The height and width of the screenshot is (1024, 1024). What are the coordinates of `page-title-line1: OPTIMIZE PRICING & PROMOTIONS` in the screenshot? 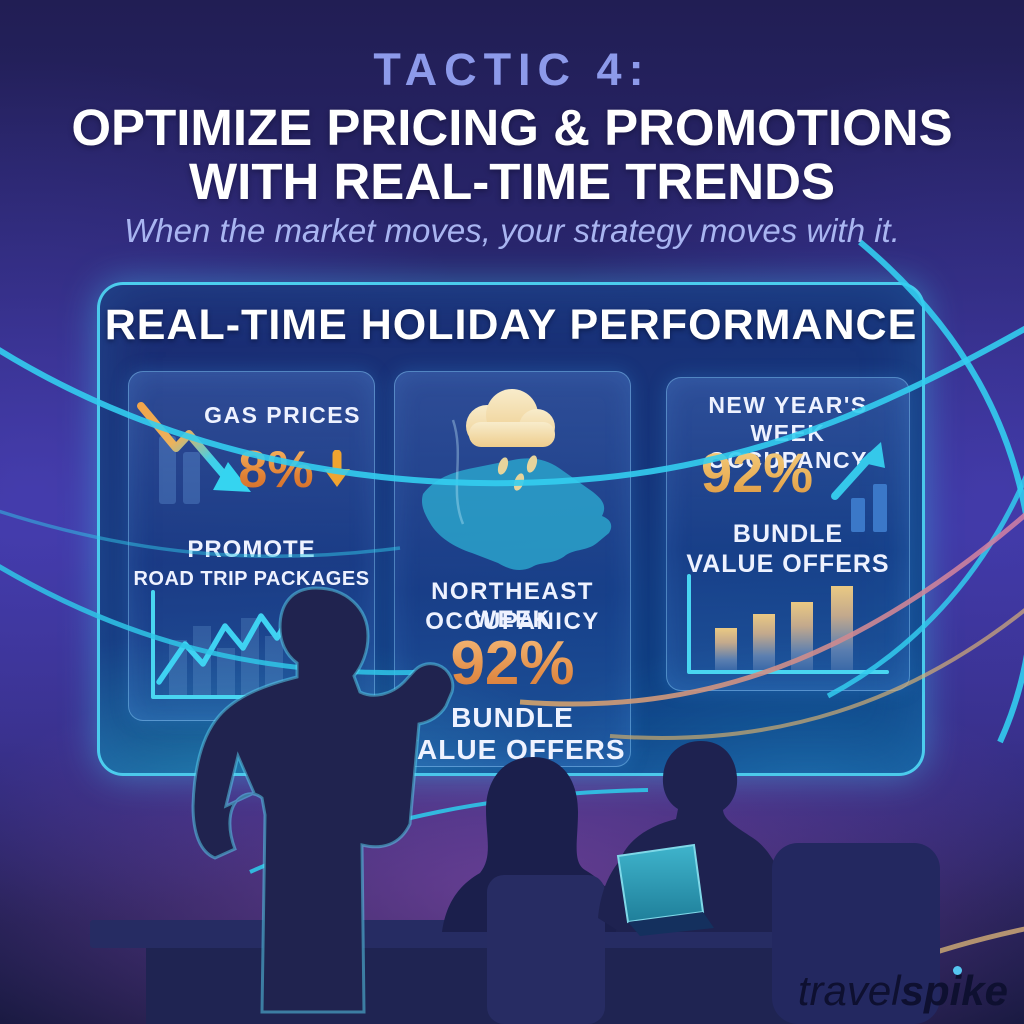 It's located at (512, 127).